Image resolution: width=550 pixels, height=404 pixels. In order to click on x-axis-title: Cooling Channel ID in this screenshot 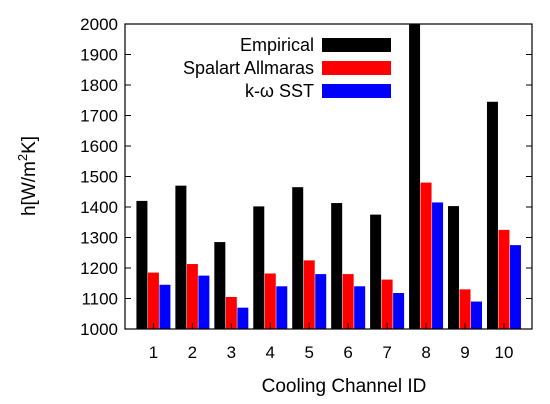, I will do `click(344, 386)`.